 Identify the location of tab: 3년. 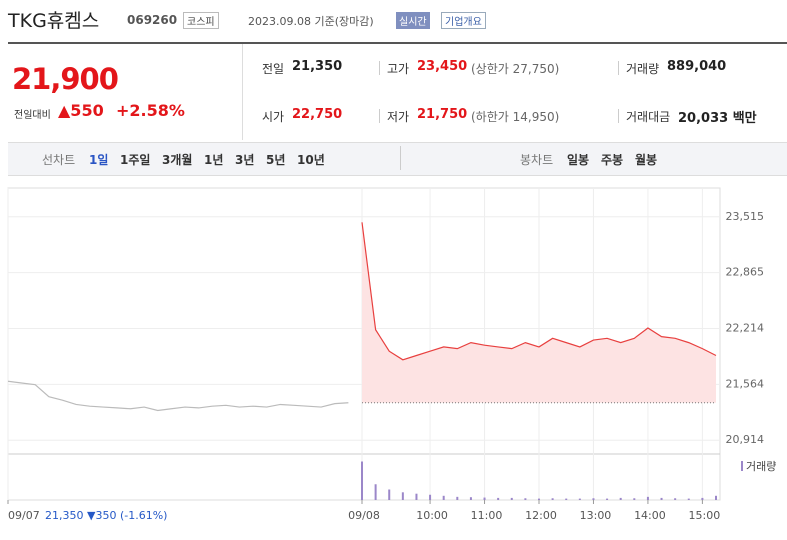
(245, 160).